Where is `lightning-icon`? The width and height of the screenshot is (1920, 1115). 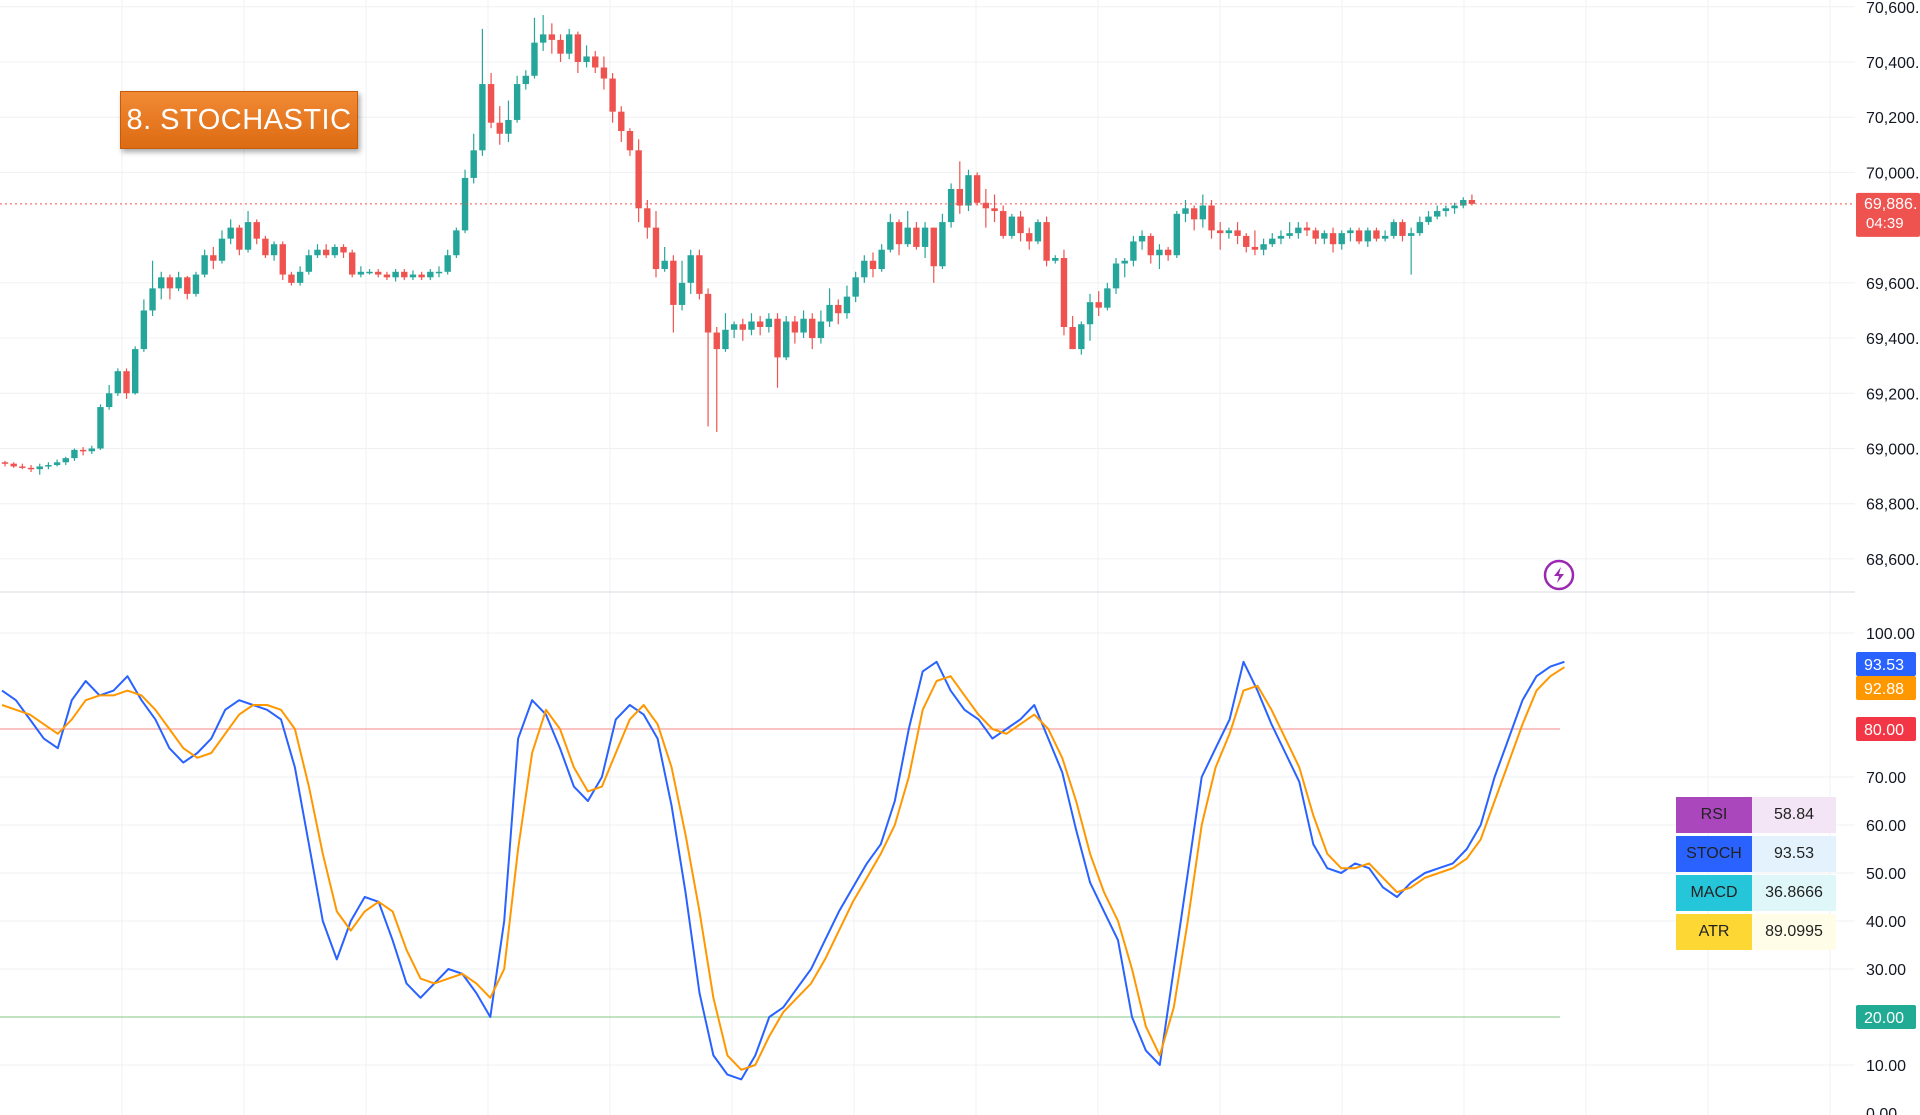
lightning-icon is located at coordinates (1559, 575).